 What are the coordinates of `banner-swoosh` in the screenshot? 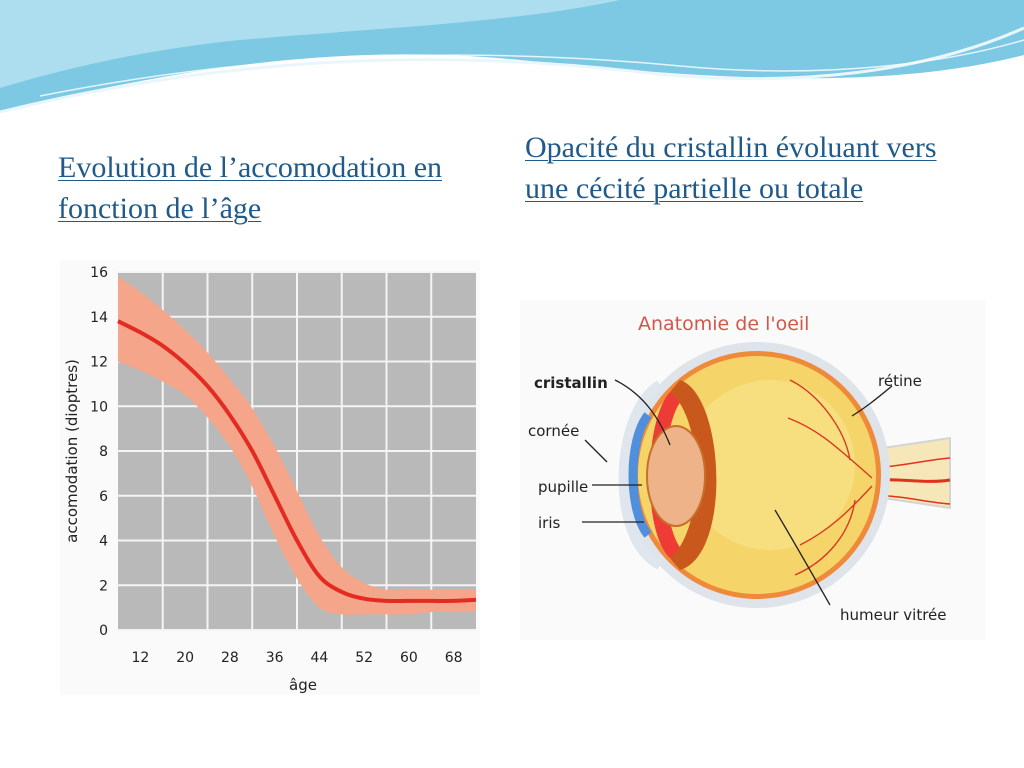 It's located at (512, 70).